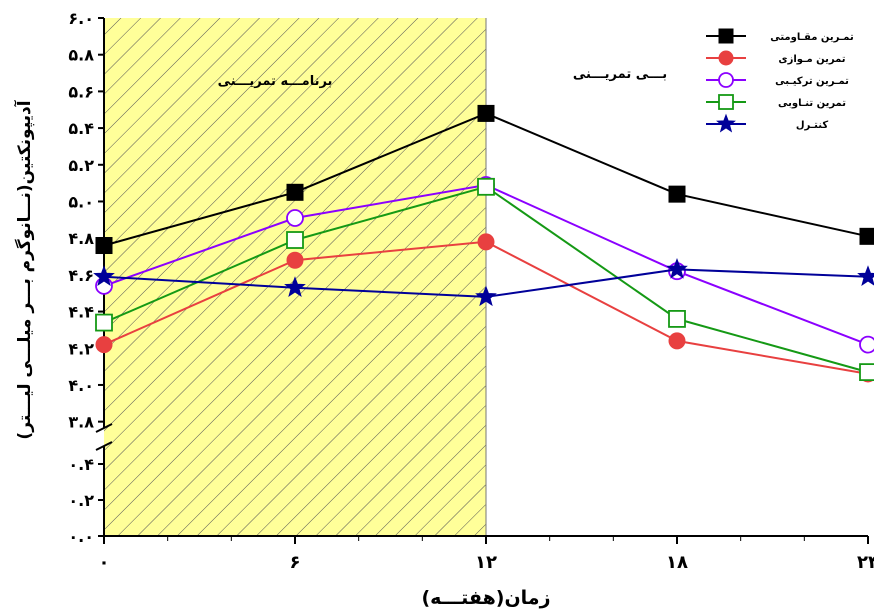  I want to click on x-tick-label: ۱۲, so click(486, 562).